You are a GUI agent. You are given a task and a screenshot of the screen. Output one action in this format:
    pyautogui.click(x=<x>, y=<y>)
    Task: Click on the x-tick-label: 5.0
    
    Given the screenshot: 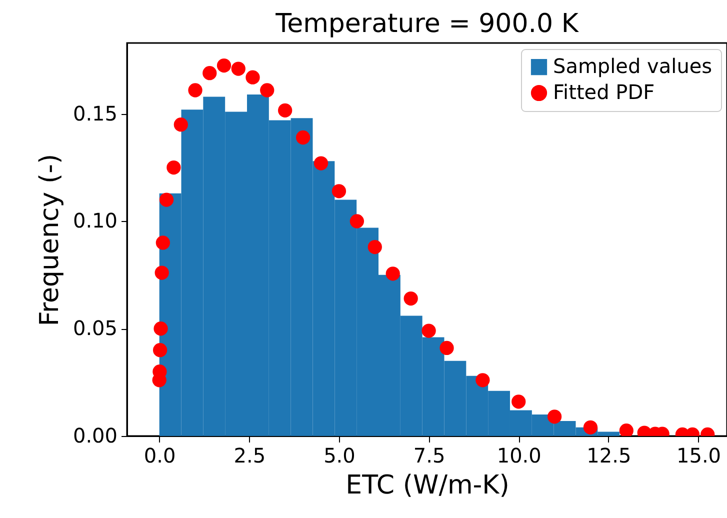 What is the action you would take?
    pyautogui.click(x=340, y=456)
    